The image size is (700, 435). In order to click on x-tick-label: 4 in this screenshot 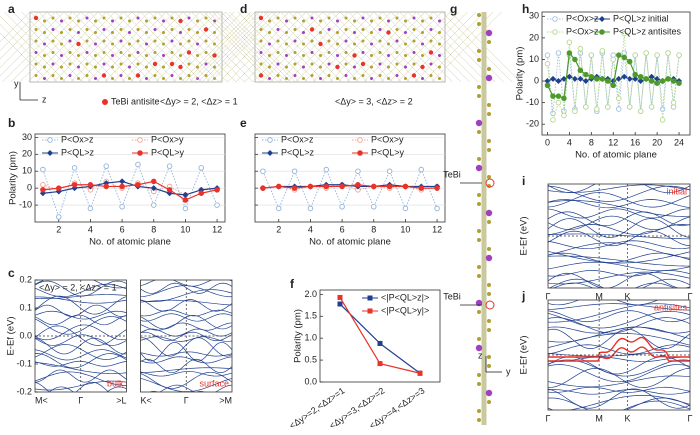, I will do `click(310, 229)`.